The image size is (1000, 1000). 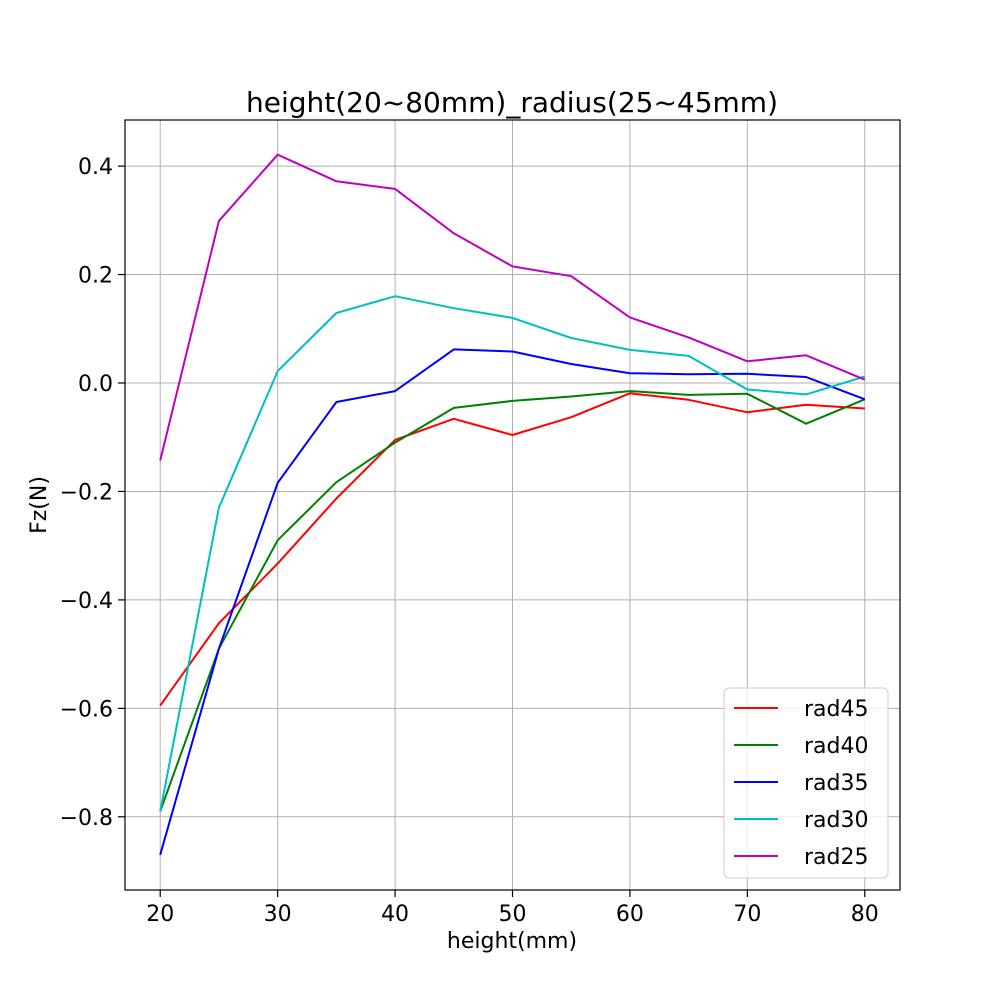 I want to click on x-tick-label: 80, so click(x=865, y=914).